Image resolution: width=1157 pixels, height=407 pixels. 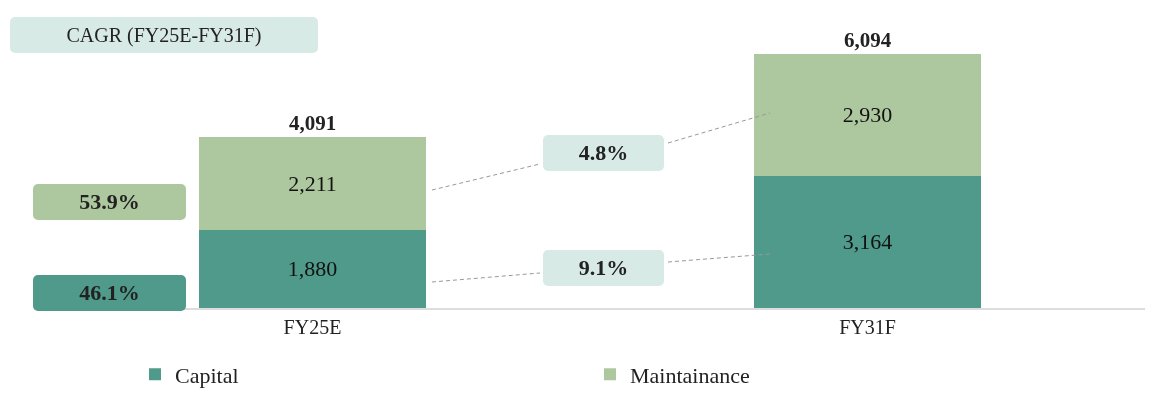 I want to click on data-label: 1,880, so click(x=312, y=269).